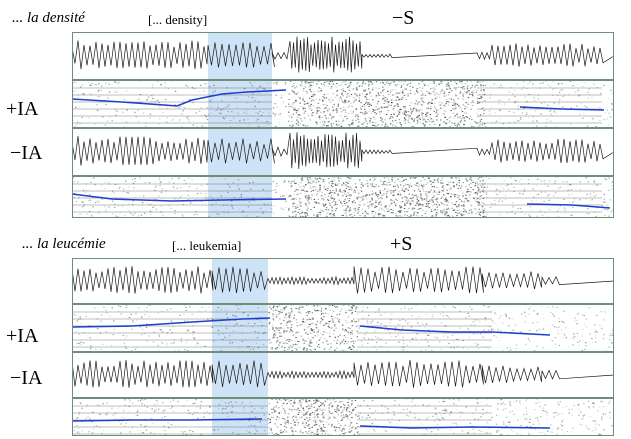  Describe the element at coordinates (26, 378) in the screenshot. I see `bottom-row-minus-ia-label: −IA` at that location.